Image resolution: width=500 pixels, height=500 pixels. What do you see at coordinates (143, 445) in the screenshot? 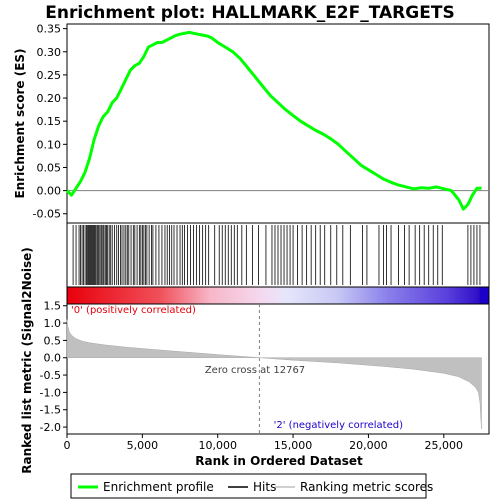
I see `x-tick-label-1: 5,000` at bounding box center [143, 445].